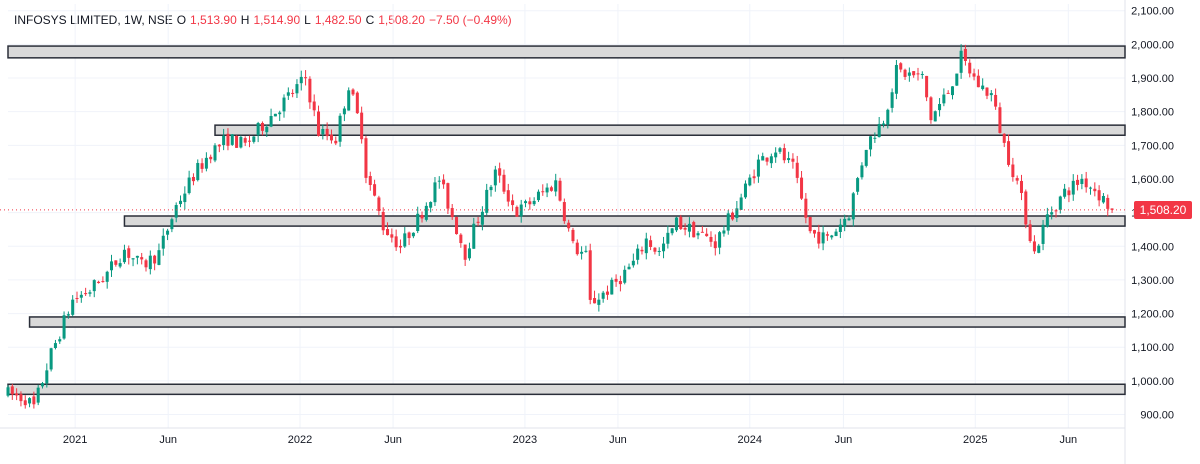 The width and height of the screenshot is (1200, 464). Describe the element at coordinates (1152, 79) in the screenshot. I see `price-tick-label: 1,900.00` at that location.